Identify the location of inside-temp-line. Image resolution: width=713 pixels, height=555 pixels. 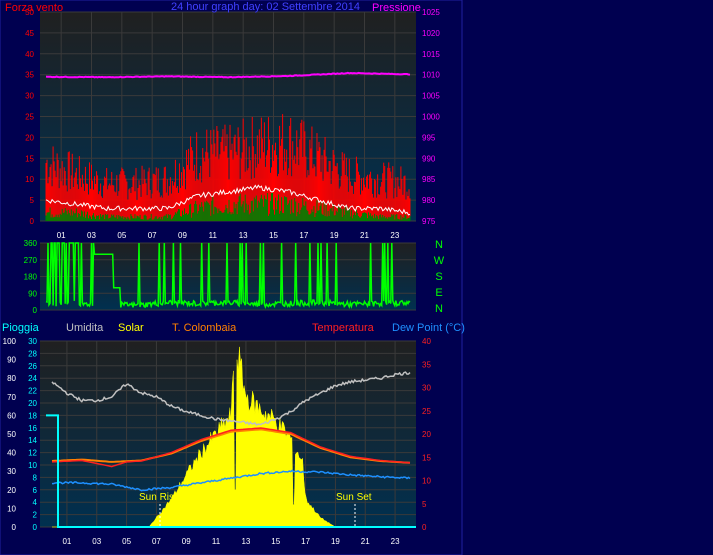
(231, 446).